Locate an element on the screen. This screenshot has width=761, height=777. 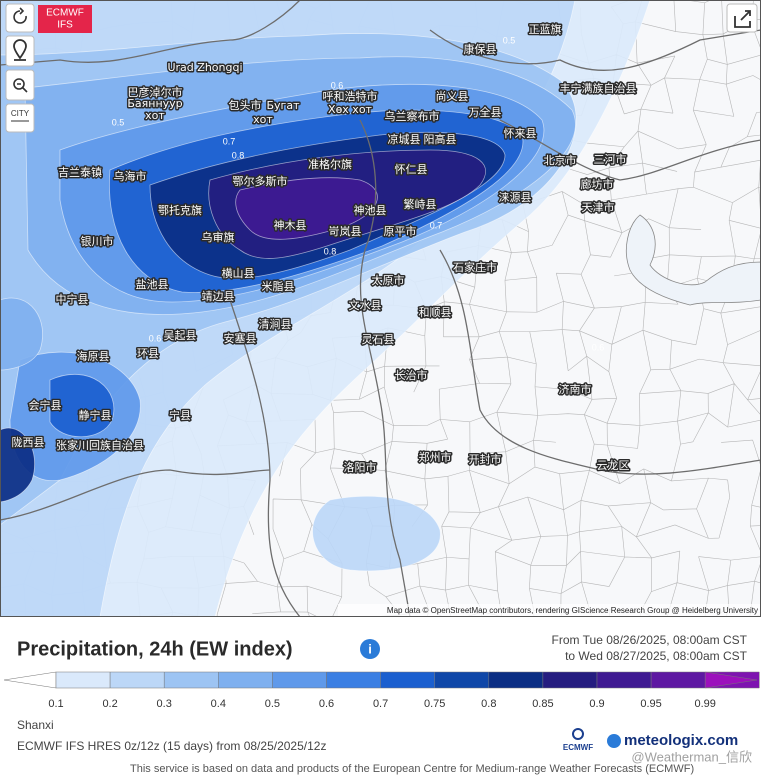
ecmwf-logo-text: ECMWF is located at coordinates (578, 747).